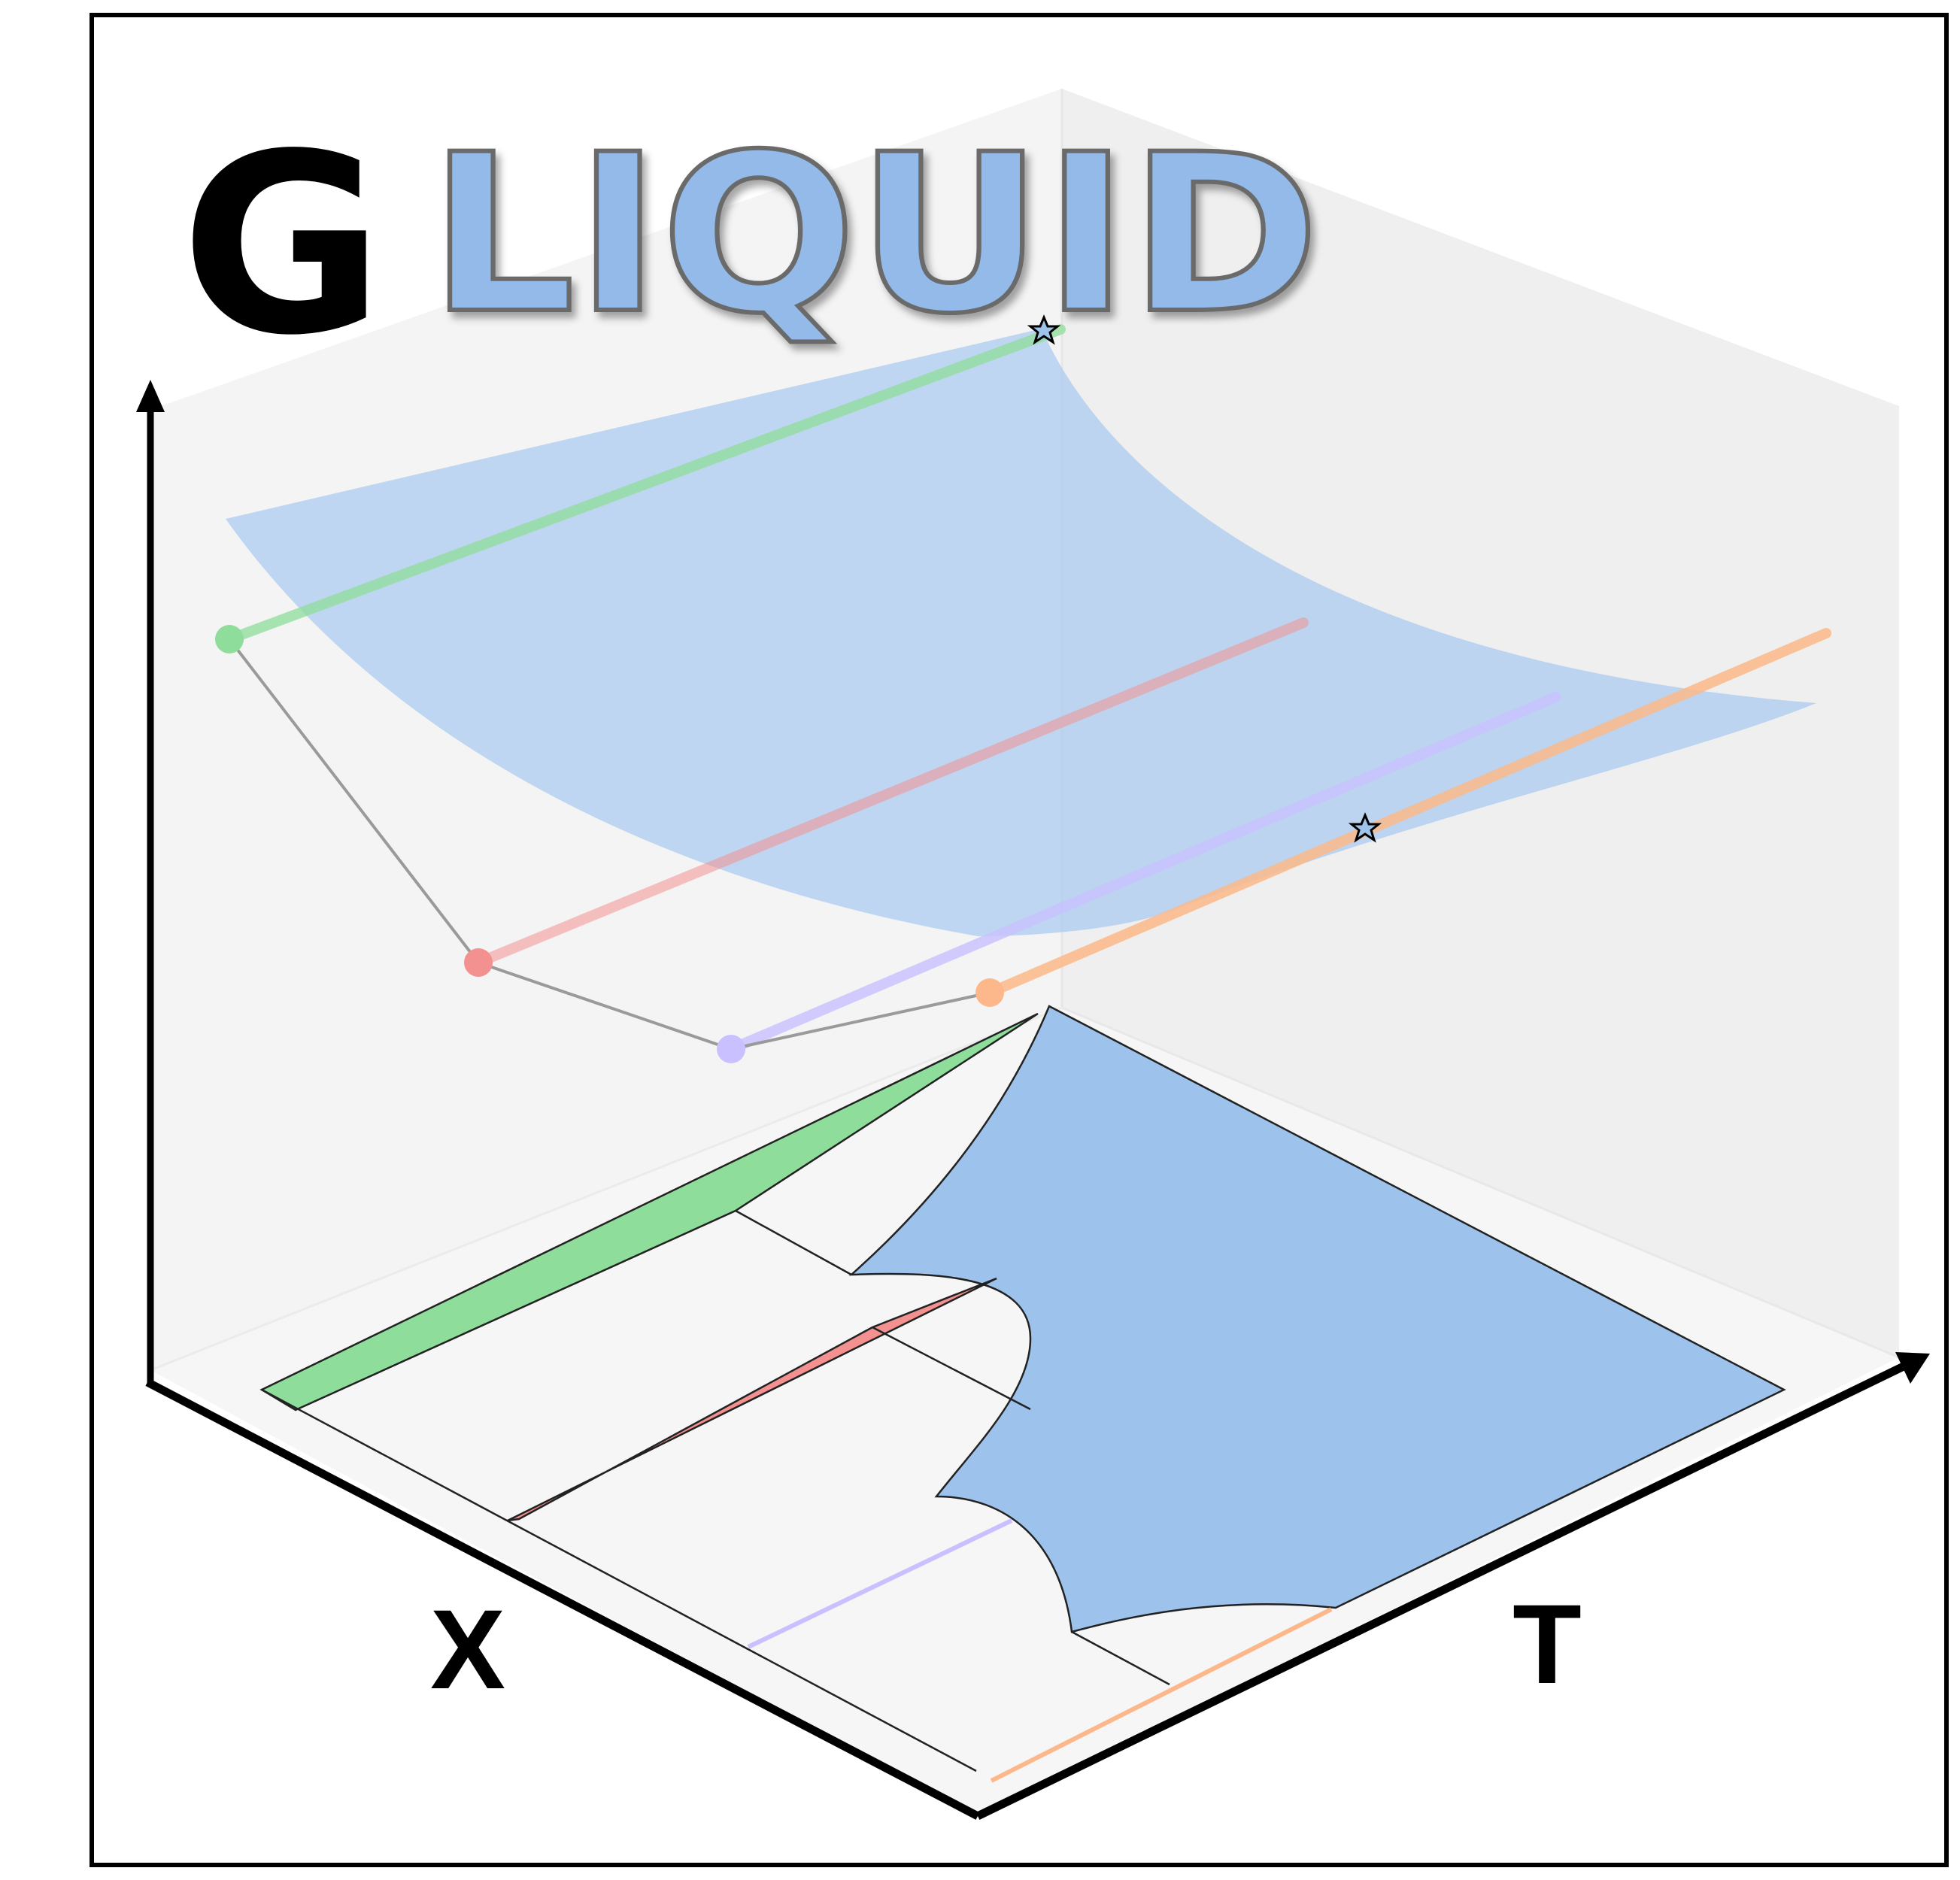  Describe the element at coordinates (891, 792) in the screenshot. I see `red-phase-line` at that location.